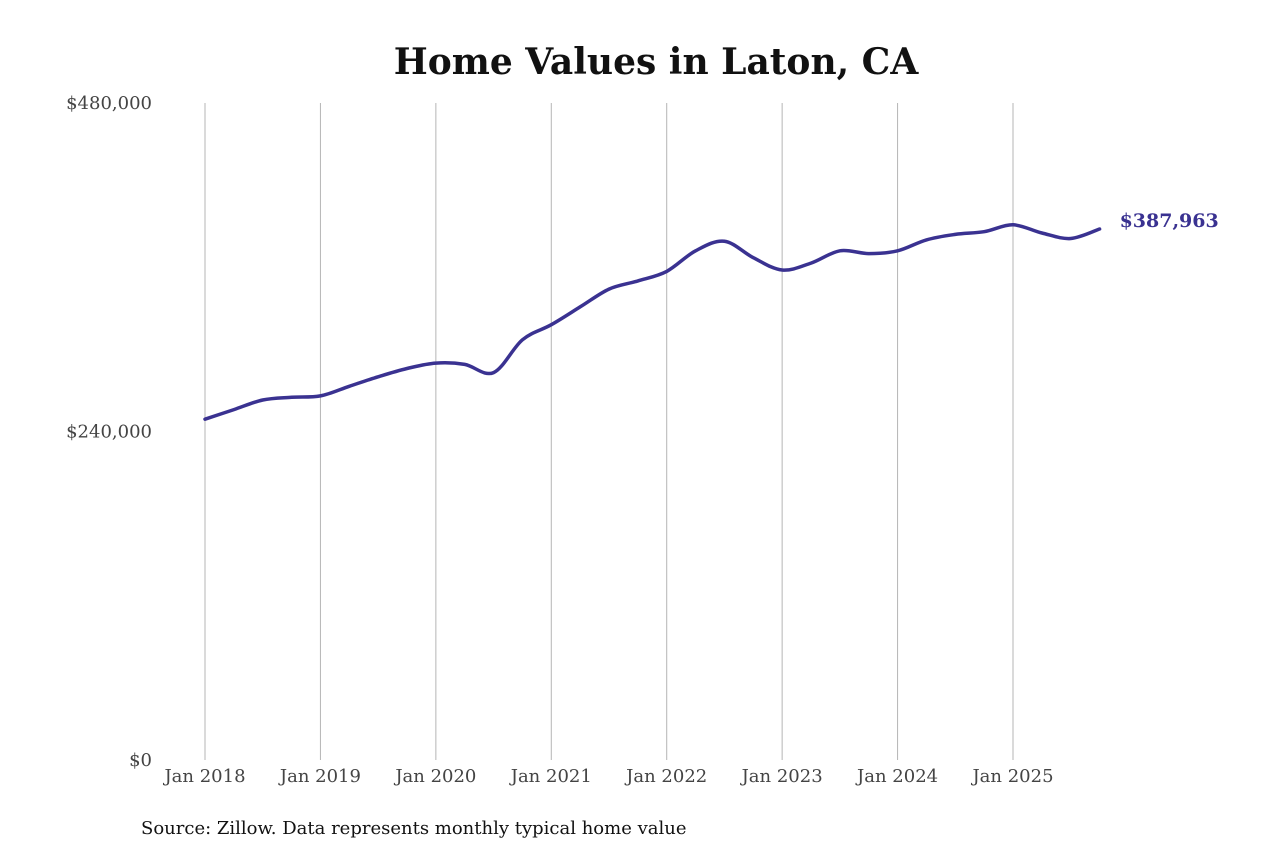 The height and width of the screenshot is (853, 1280). What do you see at coordinates (781, 776) in the screenshot?
I see `x-tick-label: Jan 2023` at bounding box center [781, 776].